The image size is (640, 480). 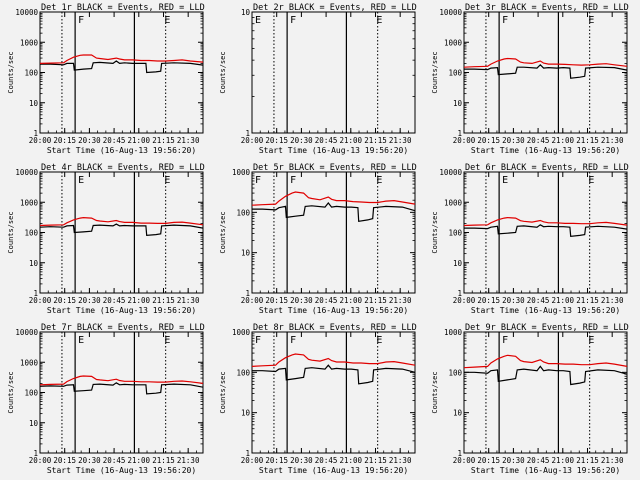 What do you see at coordinates (335, 328) in the screenshot?
I see `panel-title: Det 8r BLACK = Events, RED = LLD` at bounding box center [335, 328].